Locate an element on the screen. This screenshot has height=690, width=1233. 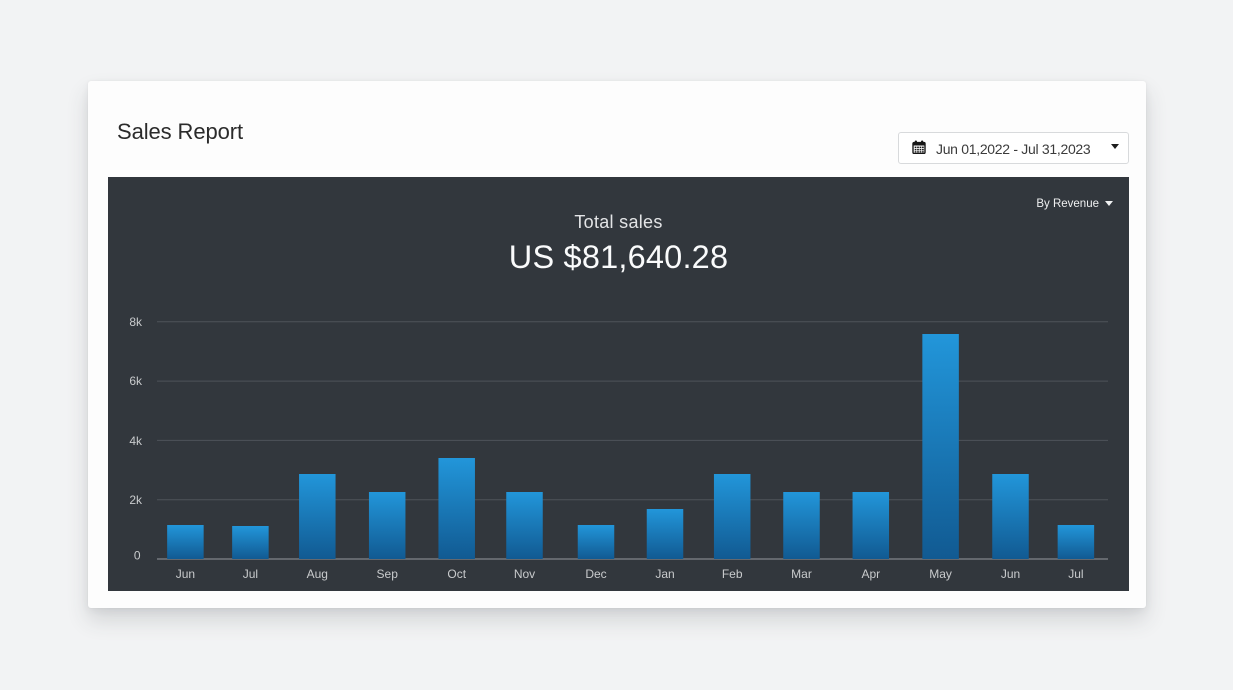
svg-text: Sep is located at coordinates (388, 574).